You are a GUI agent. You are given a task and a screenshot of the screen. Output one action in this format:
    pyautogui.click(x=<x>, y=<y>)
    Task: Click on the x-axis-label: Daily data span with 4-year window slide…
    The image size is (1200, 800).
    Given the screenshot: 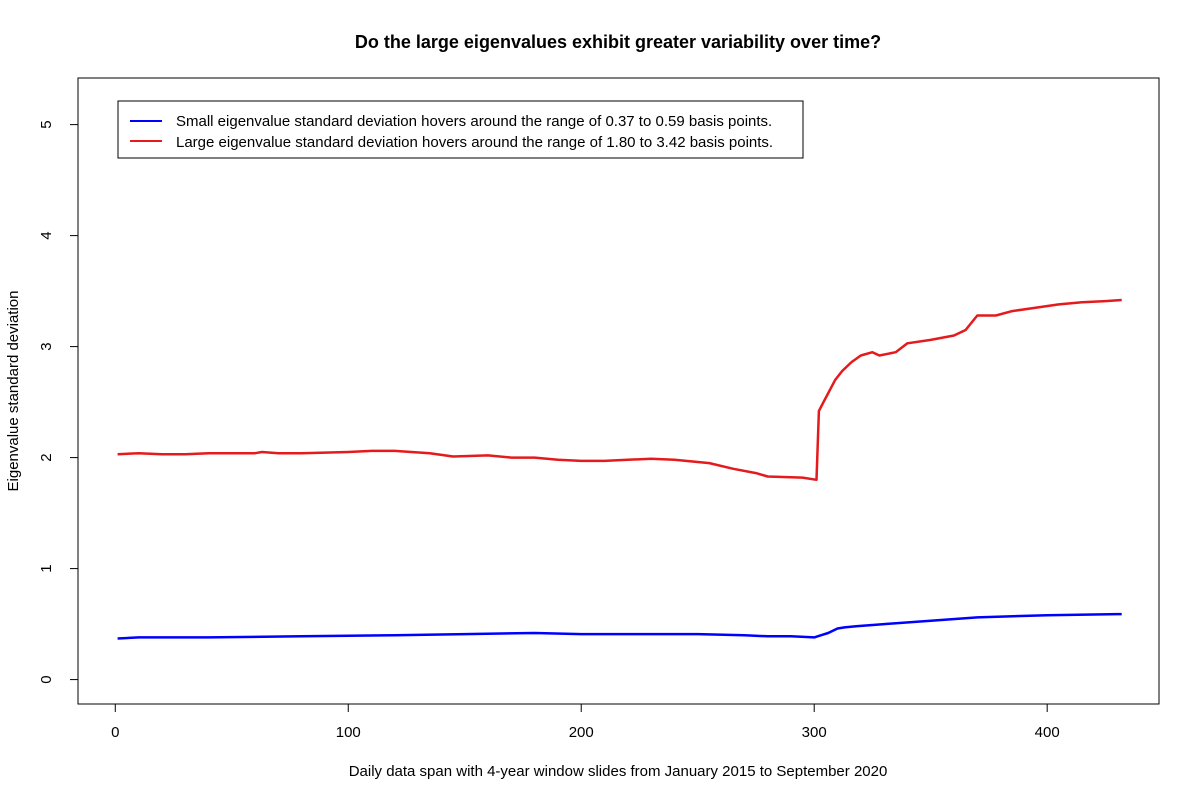 What is the action you would take?
    pyautogui.click(x=618, y=771)
    